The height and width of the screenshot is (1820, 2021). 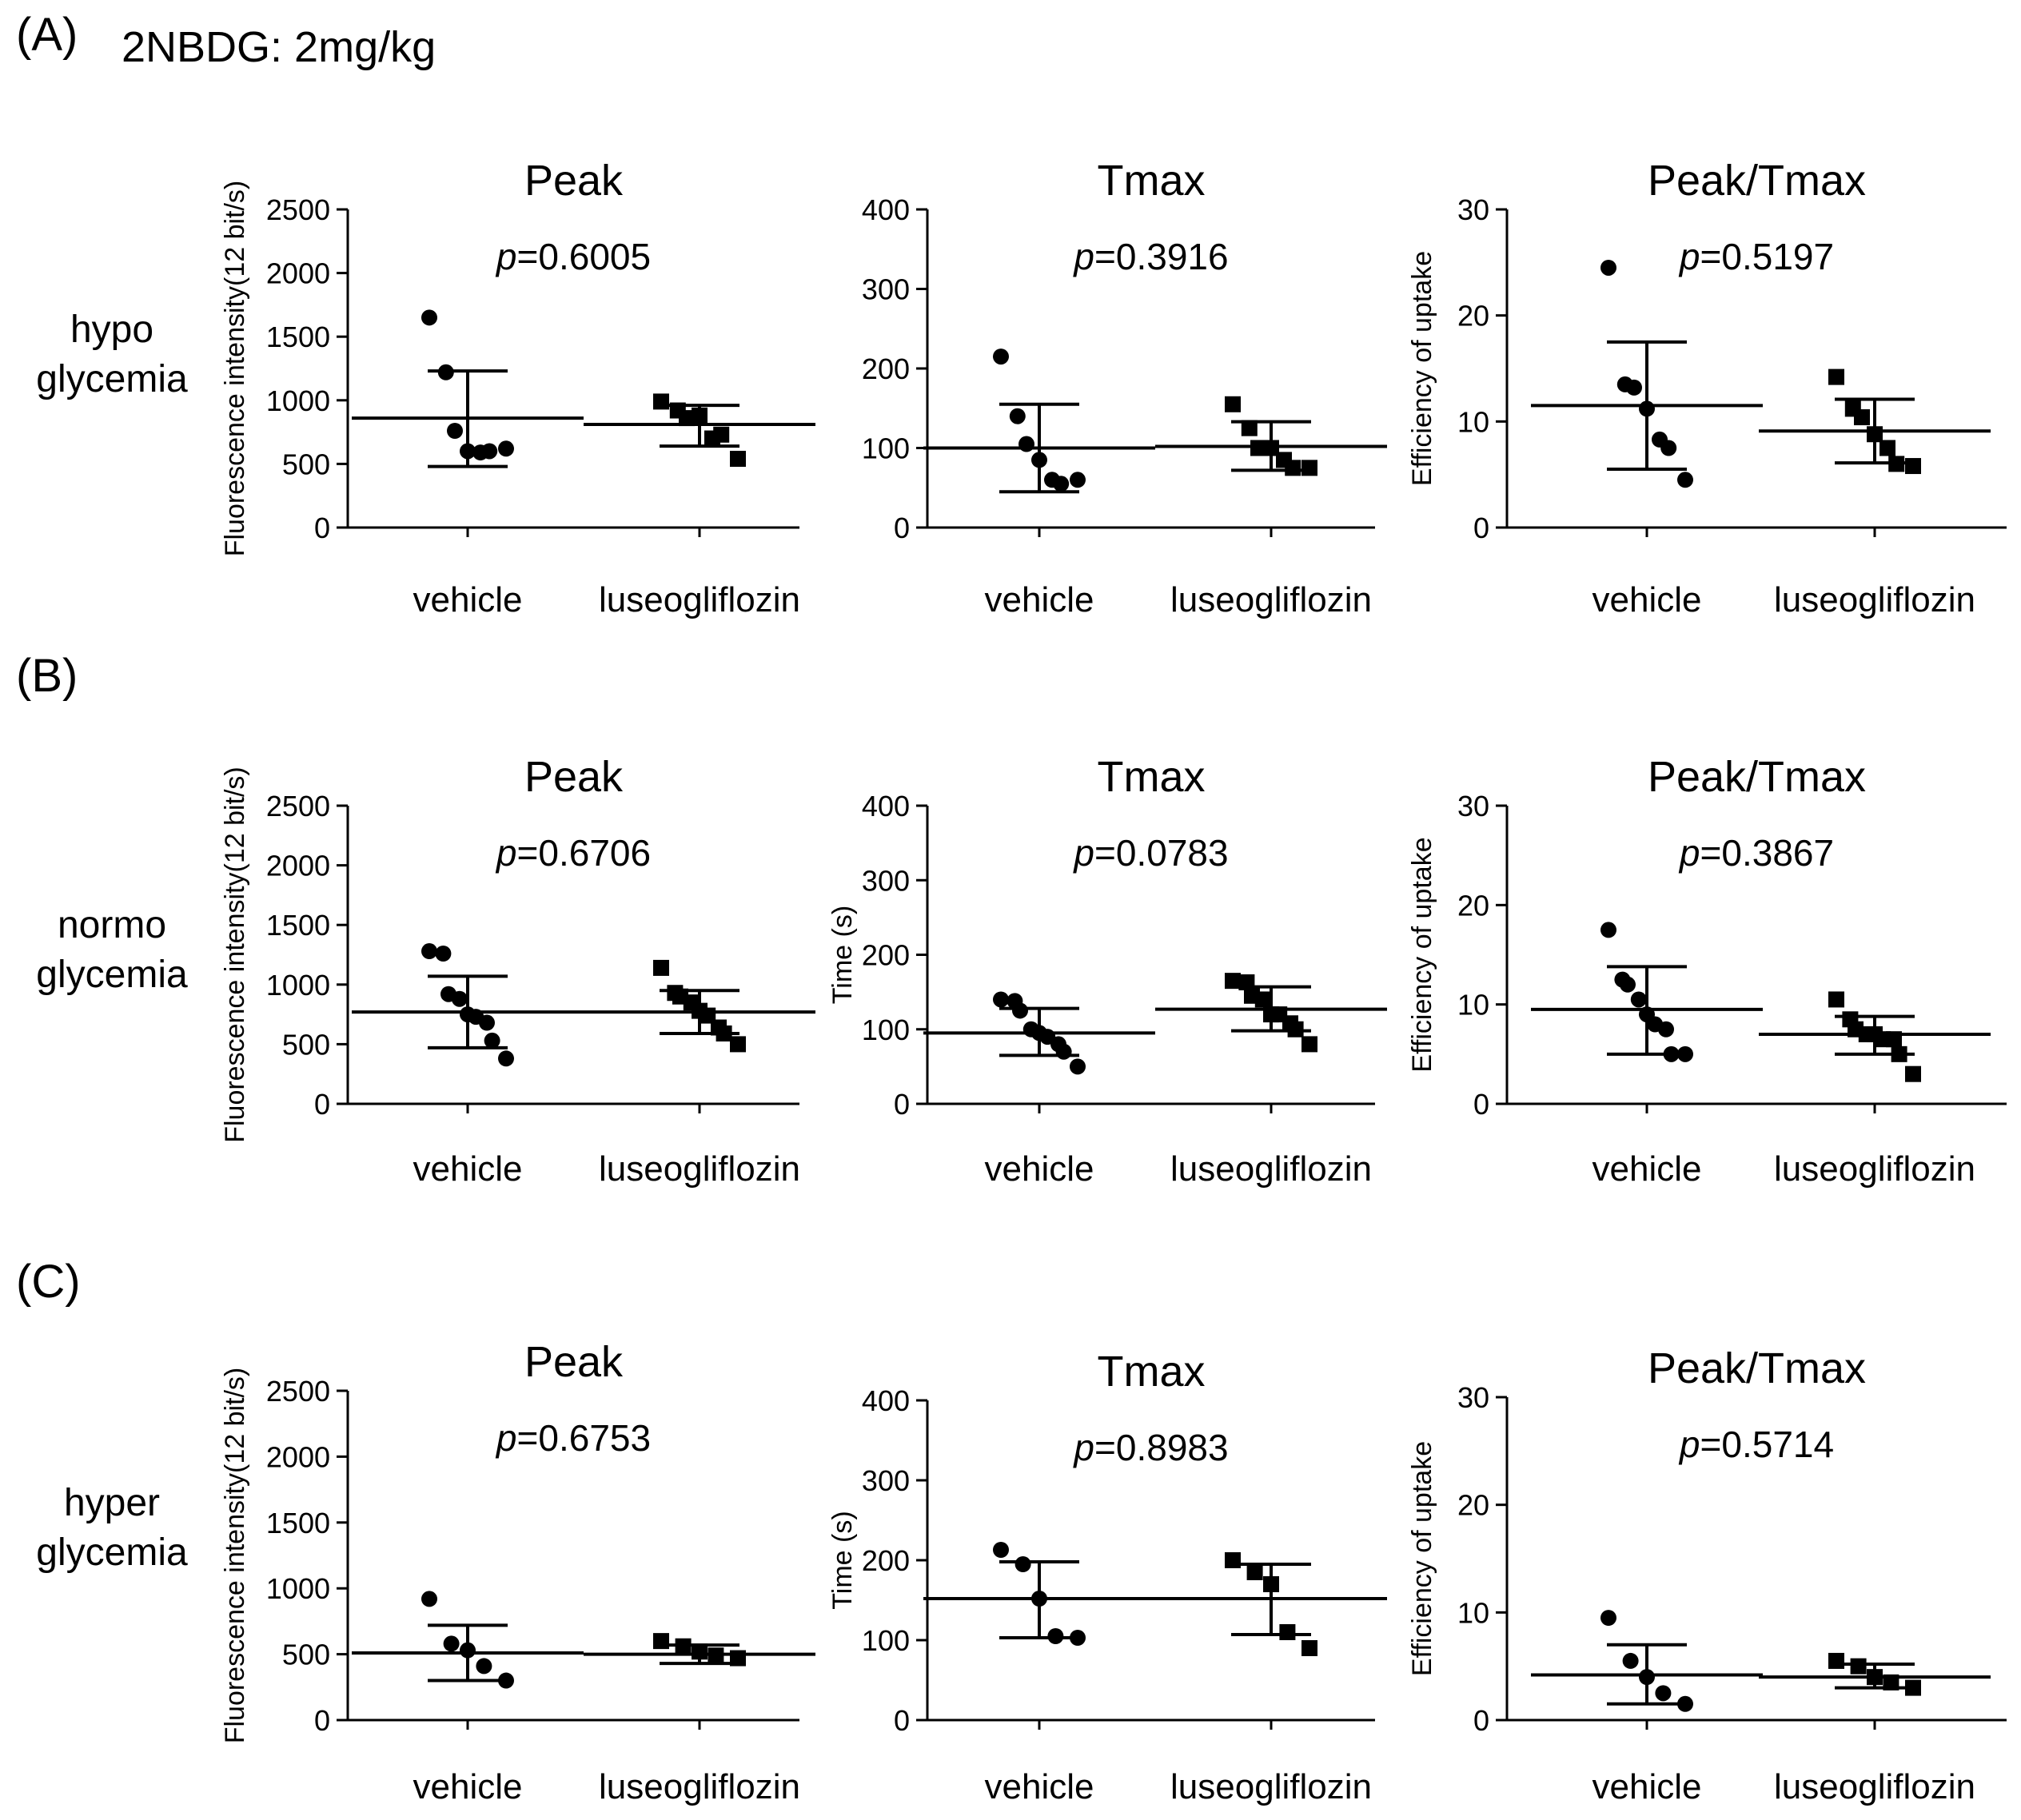 I want to click on p-number: =0.6753, so click(x=584, y=1438).